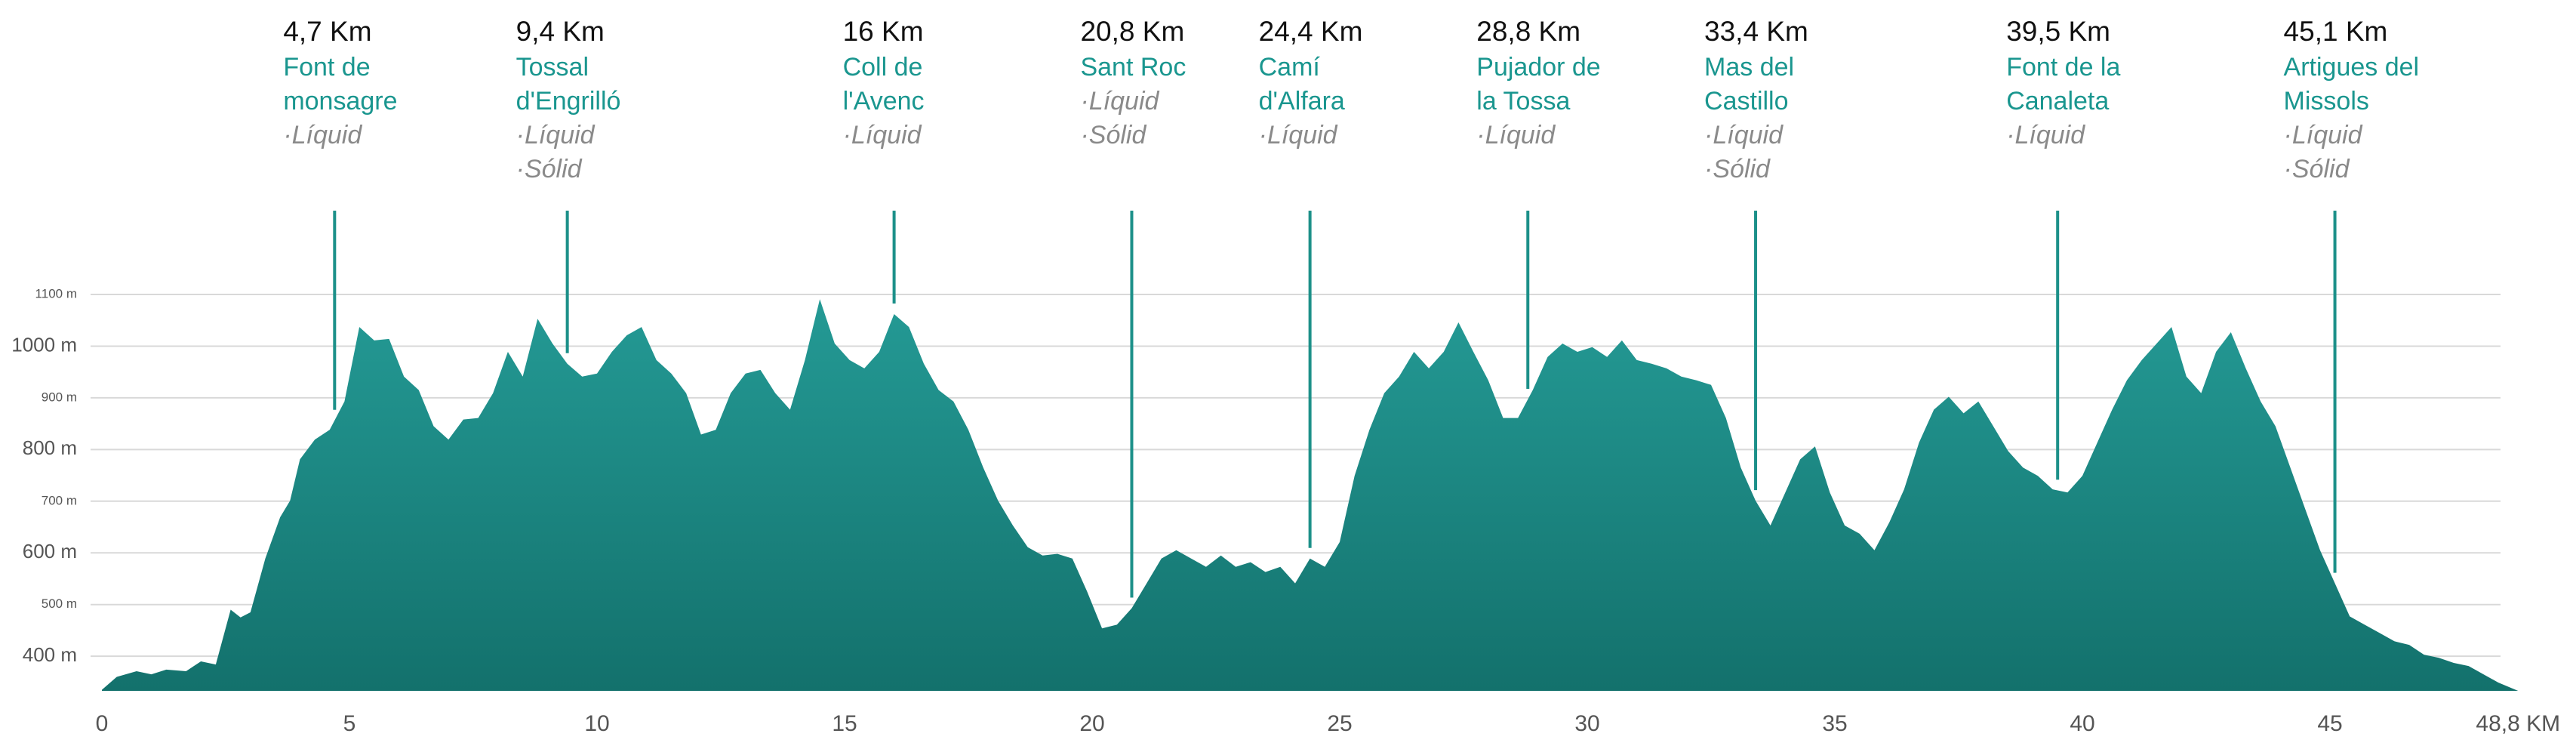 The image size is (2576, 752). Describe the element at coordinates (2518, 723) in the screenshot. I see `x-tick-label: 48,8 KM` at that location.